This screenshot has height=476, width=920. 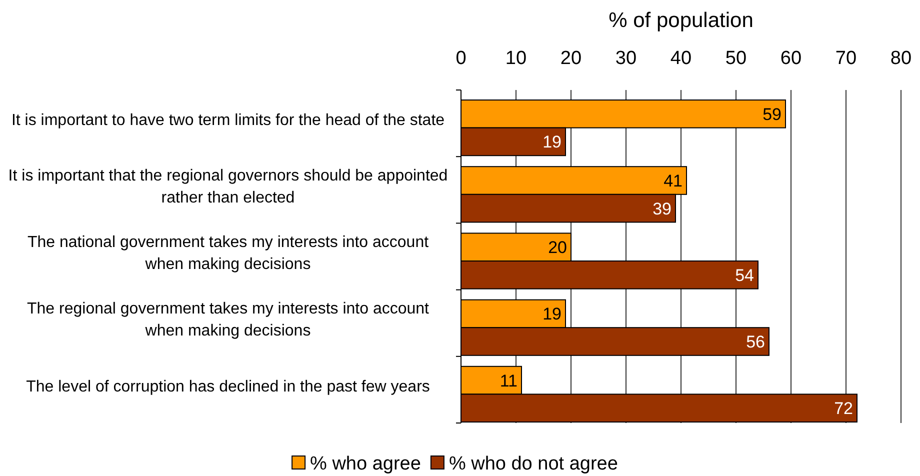 I want to click on data-label: 56, so click(x=755, y=342).